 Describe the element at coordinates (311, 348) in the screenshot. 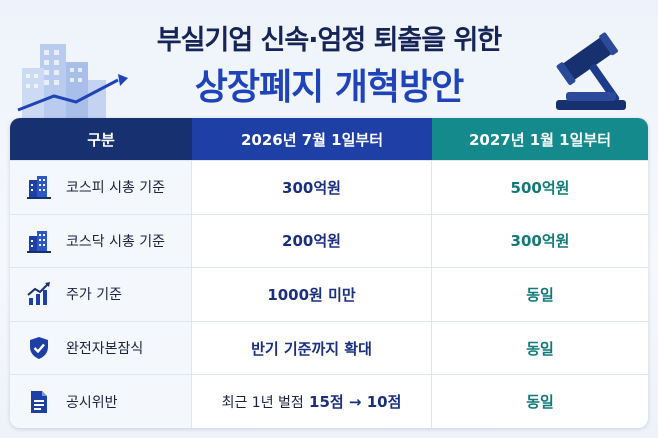

I see `value-2026: 반기 기준까지 확대` at that location.